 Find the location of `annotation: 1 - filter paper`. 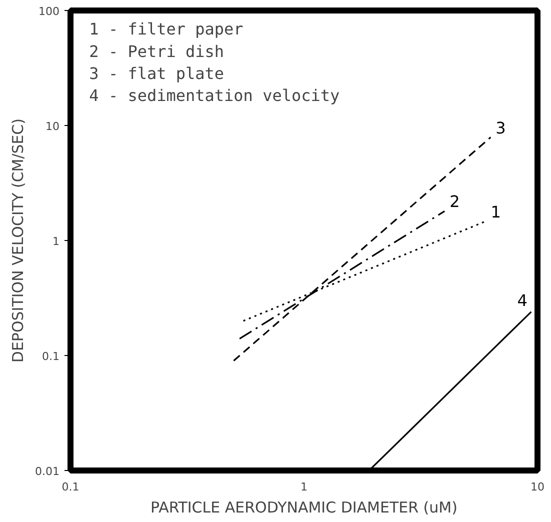

annotation: 1 - filter paper is located at coordinates (166, 29).